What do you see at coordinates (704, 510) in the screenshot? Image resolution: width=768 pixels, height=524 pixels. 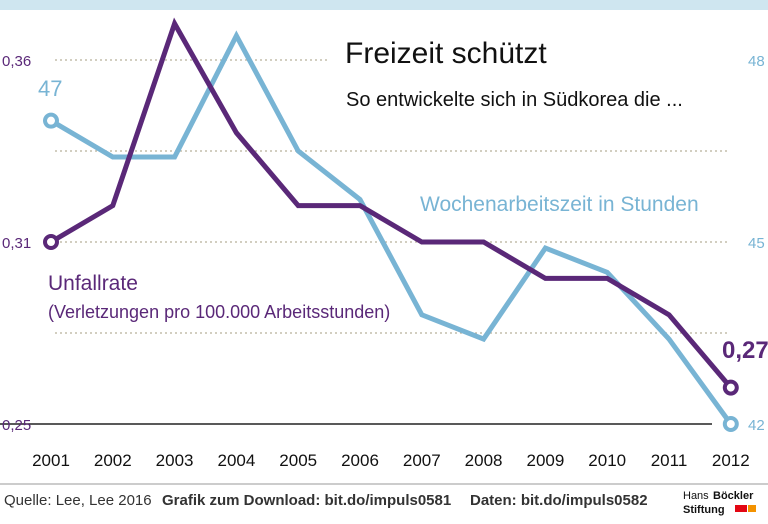 I see `logo-stiftung: Stiftung` at bounding box center [704, 510].